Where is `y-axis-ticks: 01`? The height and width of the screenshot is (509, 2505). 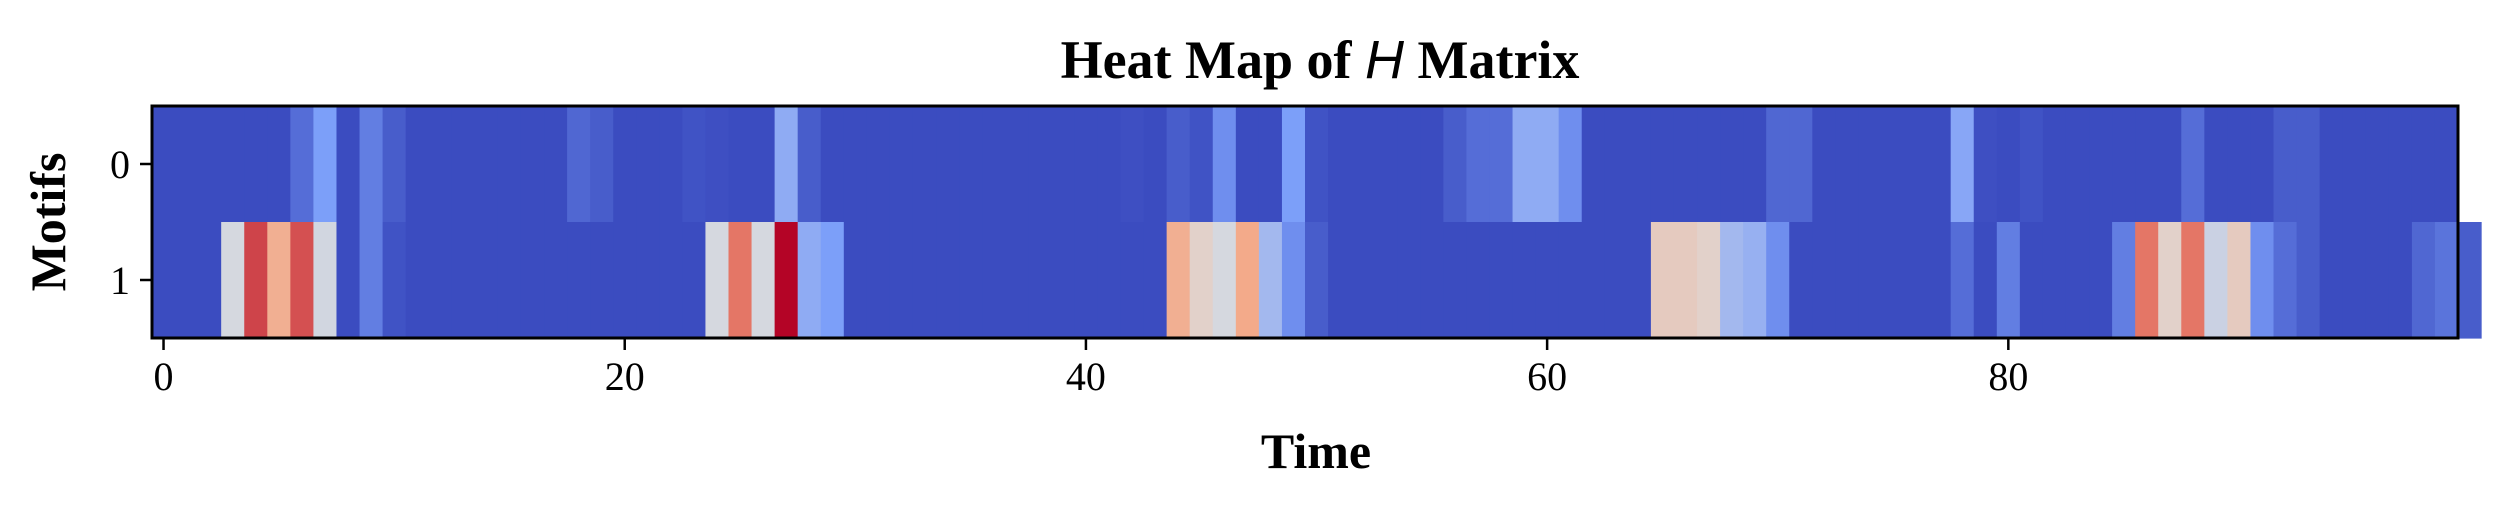
y-axis-ticks: 01 is located at coordinates (131, 222).